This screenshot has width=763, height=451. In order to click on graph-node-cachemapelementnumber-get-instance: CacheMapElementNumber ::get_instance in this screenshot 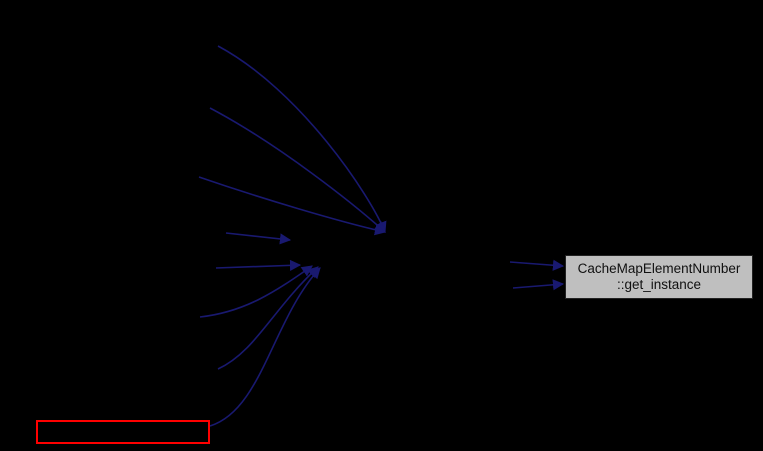, I will do `click(659, 277)`.